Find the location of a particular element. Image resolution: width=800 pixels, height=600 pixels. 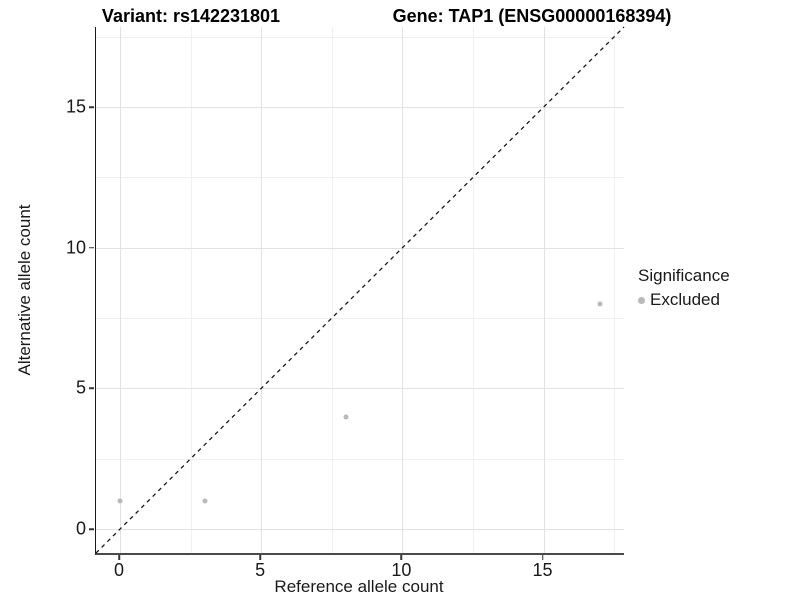

legend-item-label: Excluded is located at coordinates (685, 299).